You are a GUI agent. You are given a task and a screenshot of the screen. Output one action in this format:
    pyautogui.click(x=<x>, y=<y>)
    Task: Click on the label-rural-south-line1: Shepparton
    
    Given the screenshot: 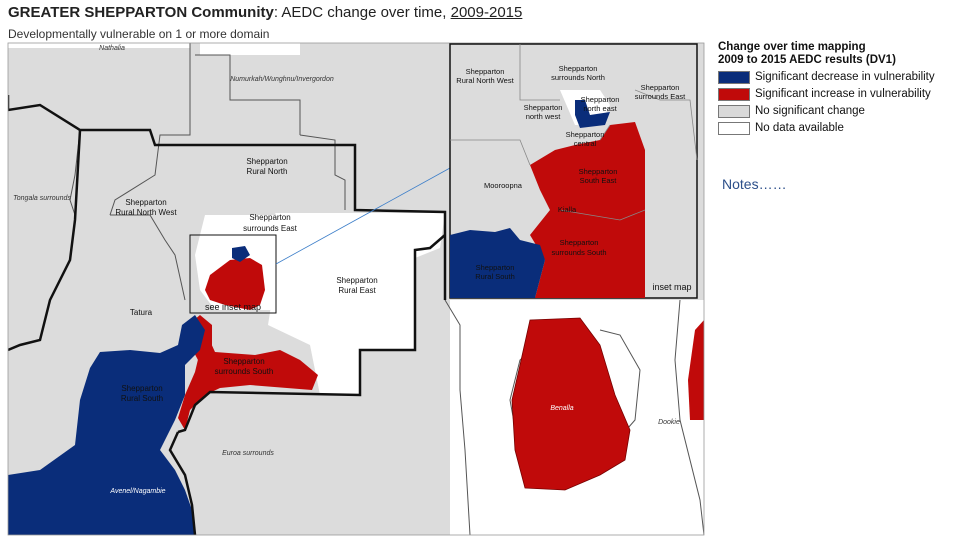 What is the action you would take?
    pyautogui.click(x=141, y=388)
    